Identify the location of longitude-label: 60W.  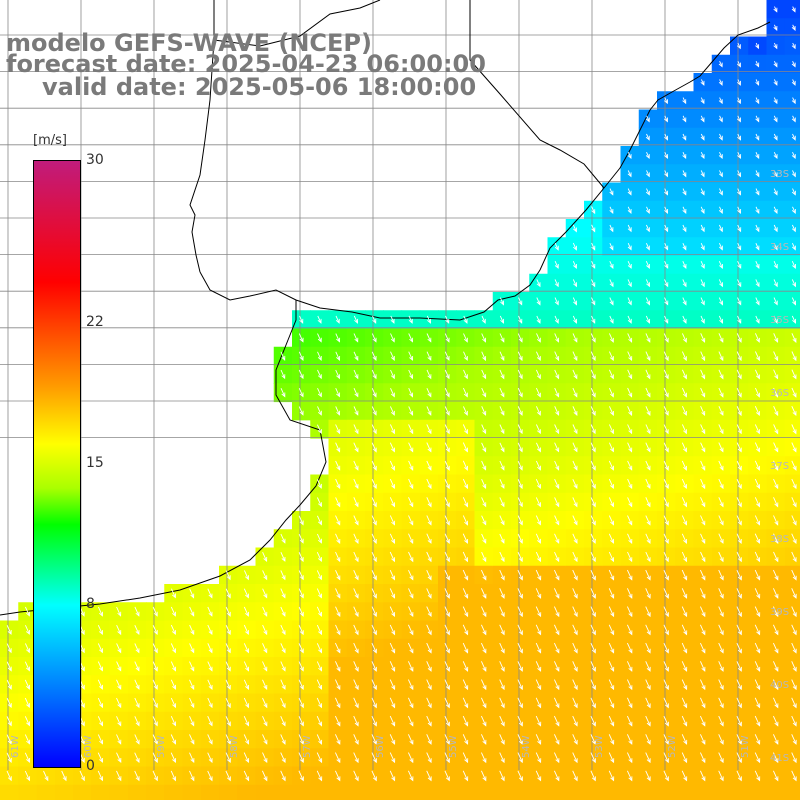
(88, 746).